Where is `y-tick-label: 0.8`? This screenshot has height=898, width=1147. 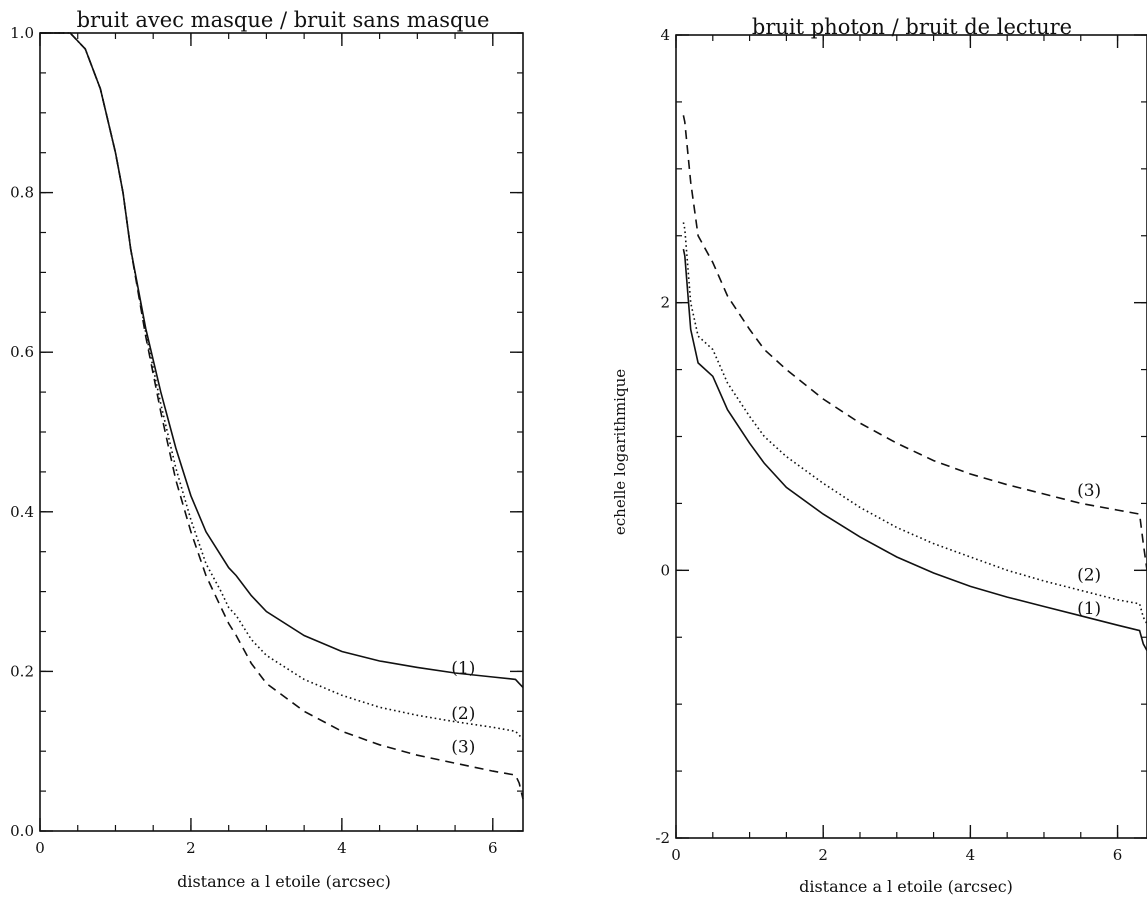 y-tick-label: 0.8 is located at coordinates (22, 193).